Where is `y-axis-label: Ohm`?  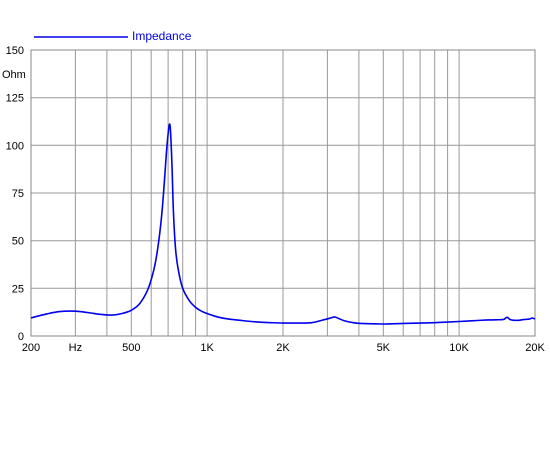
y-axis-label: Ohm is located at coordinates (14, 75).